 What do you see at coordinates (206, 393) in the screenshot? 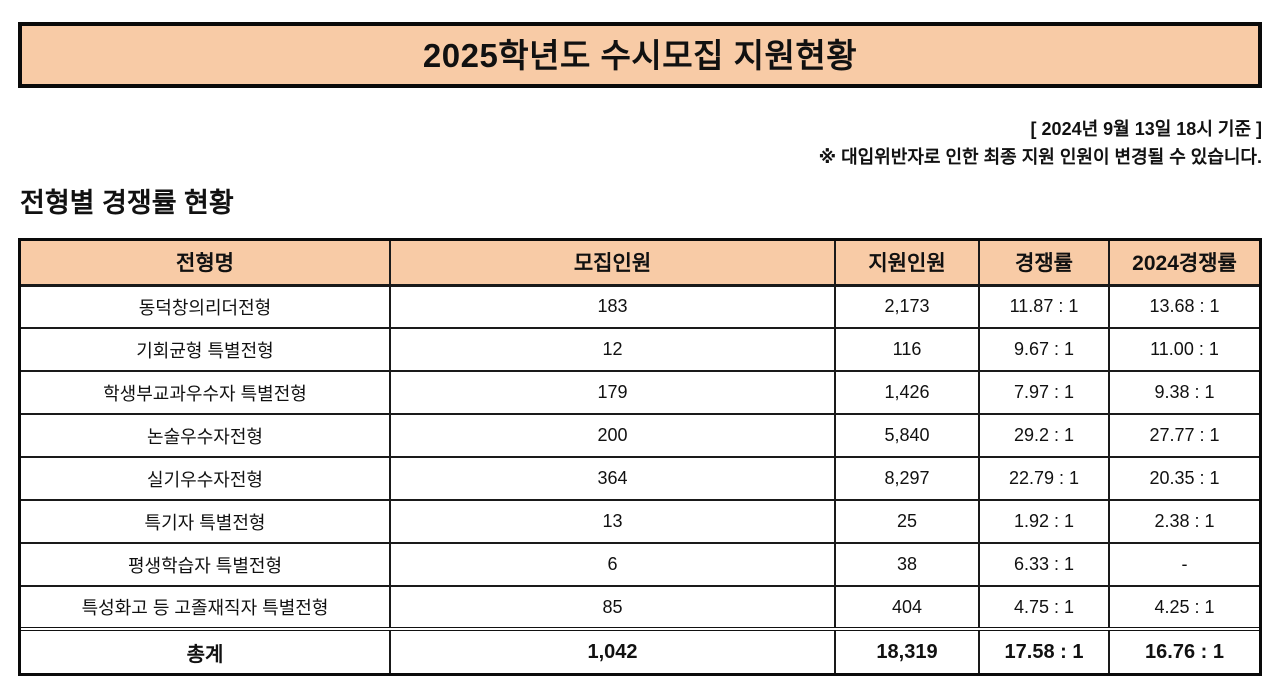
I see `cell-name: 학생부교과우수자 특별전형` at bounding box center [206, 393].